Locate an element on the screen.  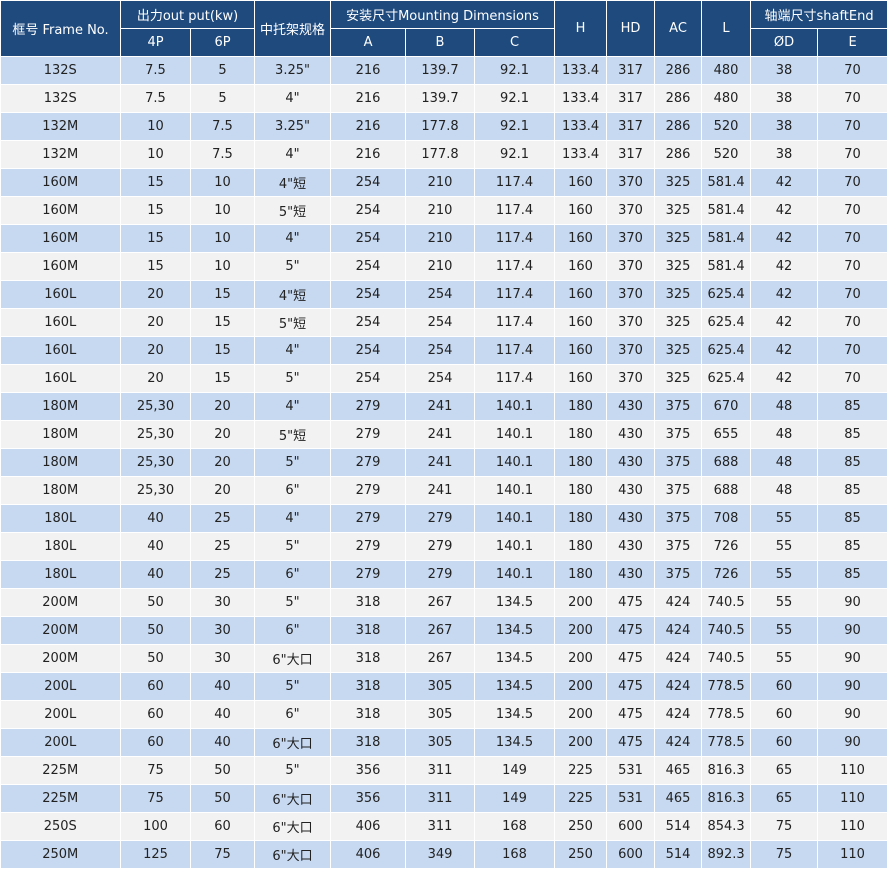
cell-frame-no: 160M is located at coordinates (60, 266).